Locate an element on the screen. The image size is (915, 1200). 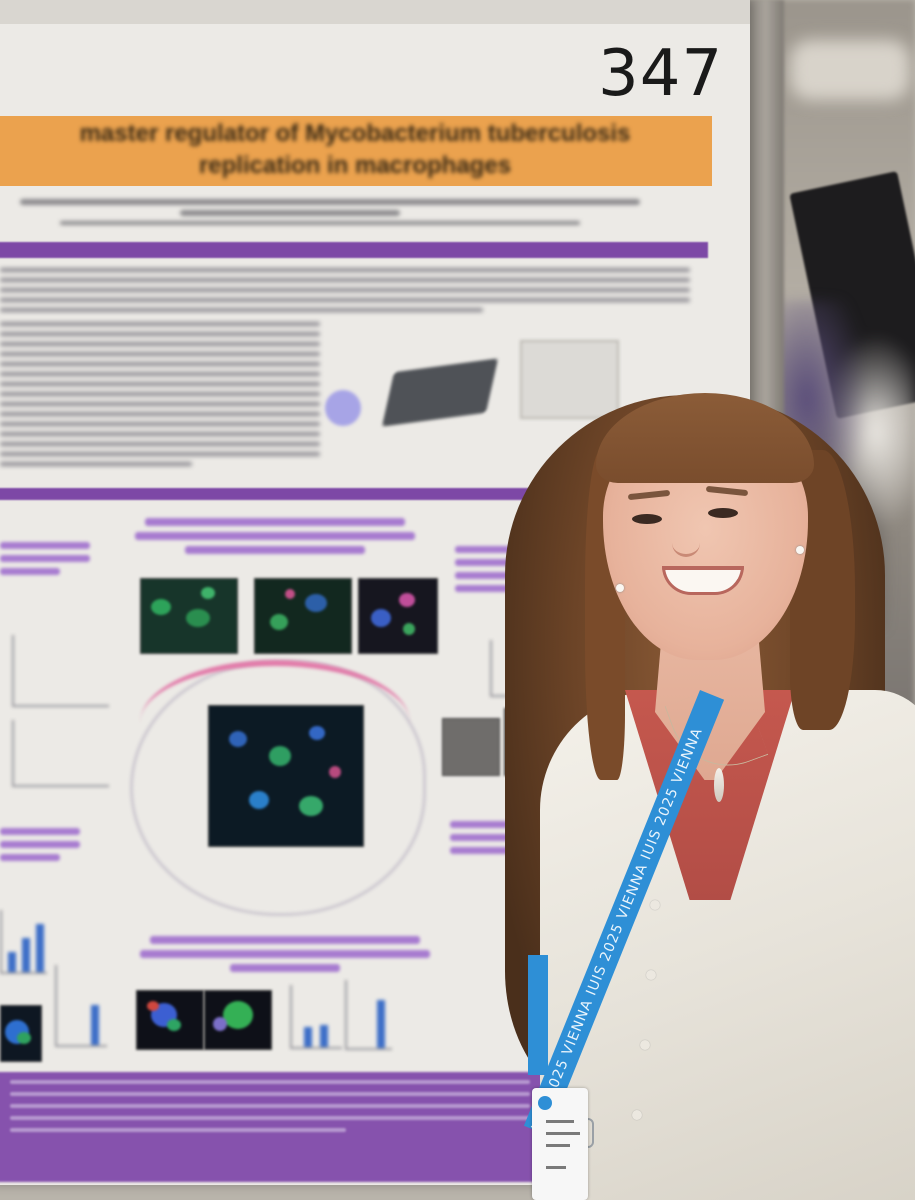
instrument-illustration is located at coordinates (440, 392).